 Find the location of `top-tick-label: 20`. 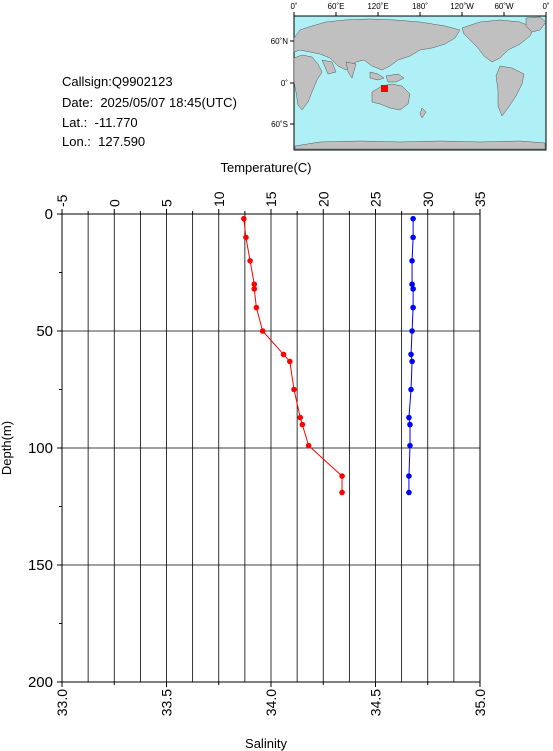

top-tick-label: 20 is located at coordinates (323, 199).